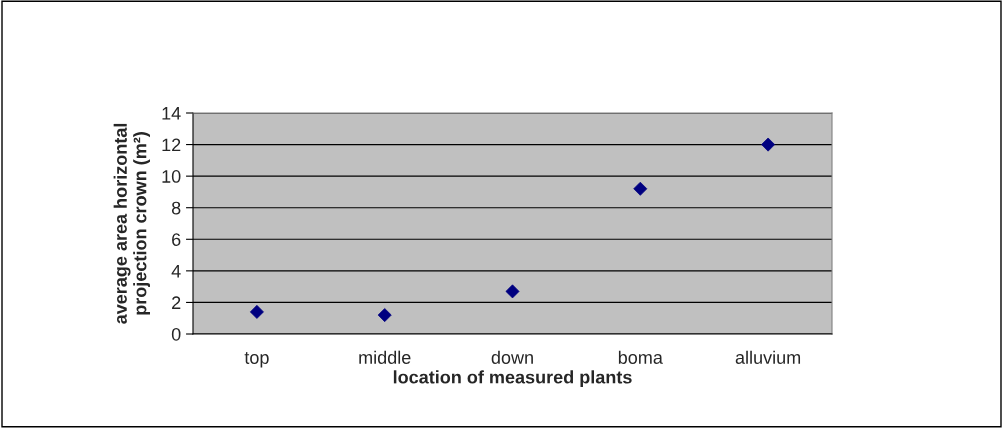 The image size is (1003, 428). What do you see at coordinates (171, 113) in the screenshot?
I see `y-tick-label: 14` at bounding box center [171, 113].